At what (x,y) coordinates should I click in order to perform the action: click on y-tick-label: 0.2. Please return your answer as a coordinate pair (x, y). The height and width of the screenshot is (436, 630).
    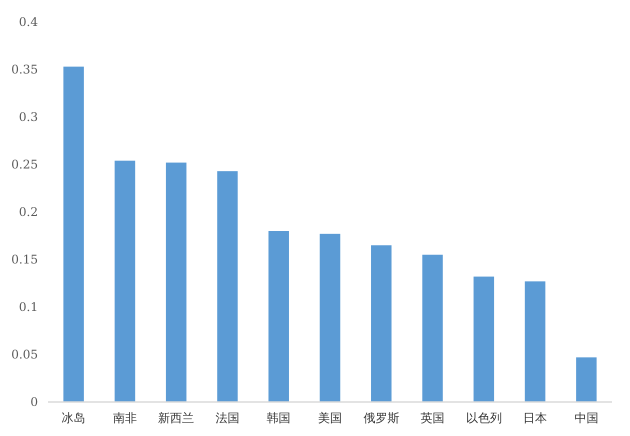
    Looking at the image, I should click on (28, 212).